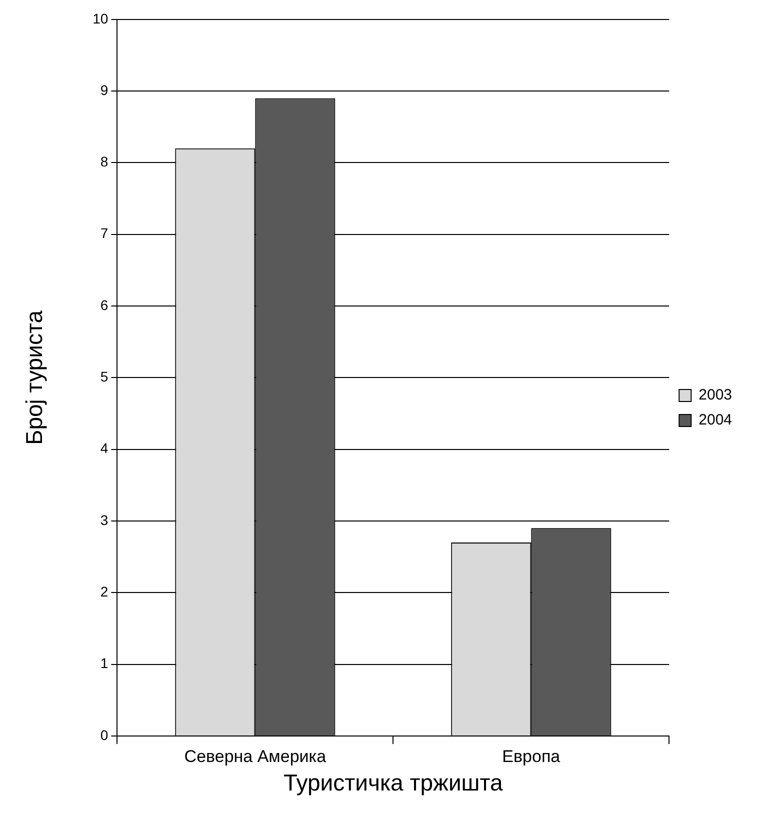 This screenshot has width=760, height=816. What do you see at coordinates (393, 783) in the screenshot?
I see `x-axis-title: Туристичка тржишта` at bounding box center [393, 783].